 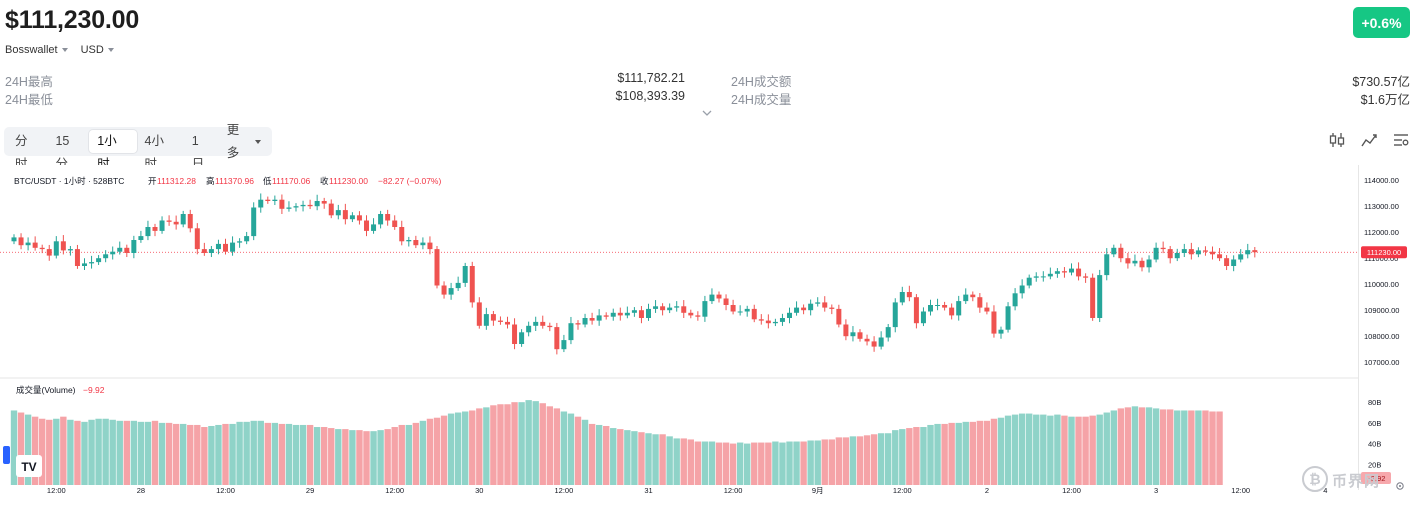 I want to click on candlestick-icon, so click(x=1337, y=140).